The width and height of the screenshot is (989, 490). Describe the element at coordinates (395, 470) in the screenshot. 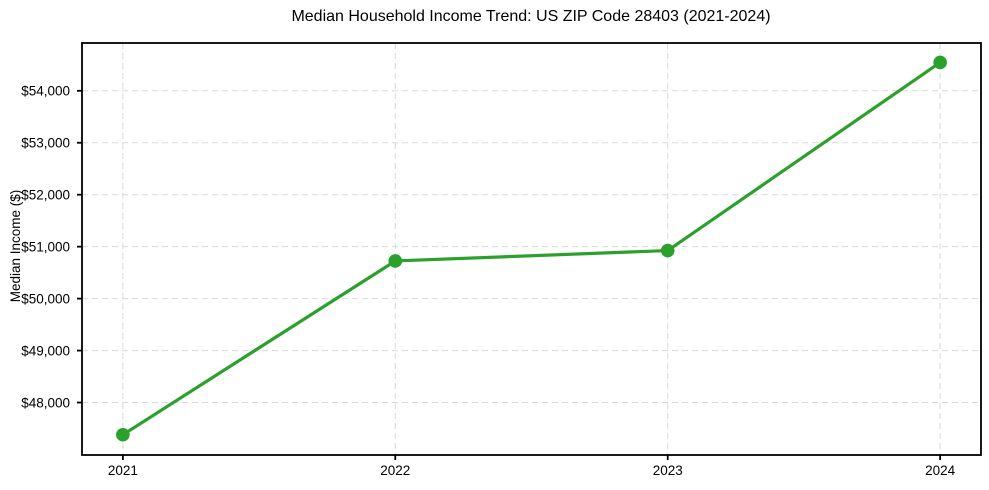

I see `x-tick-label: 2022` at that location.